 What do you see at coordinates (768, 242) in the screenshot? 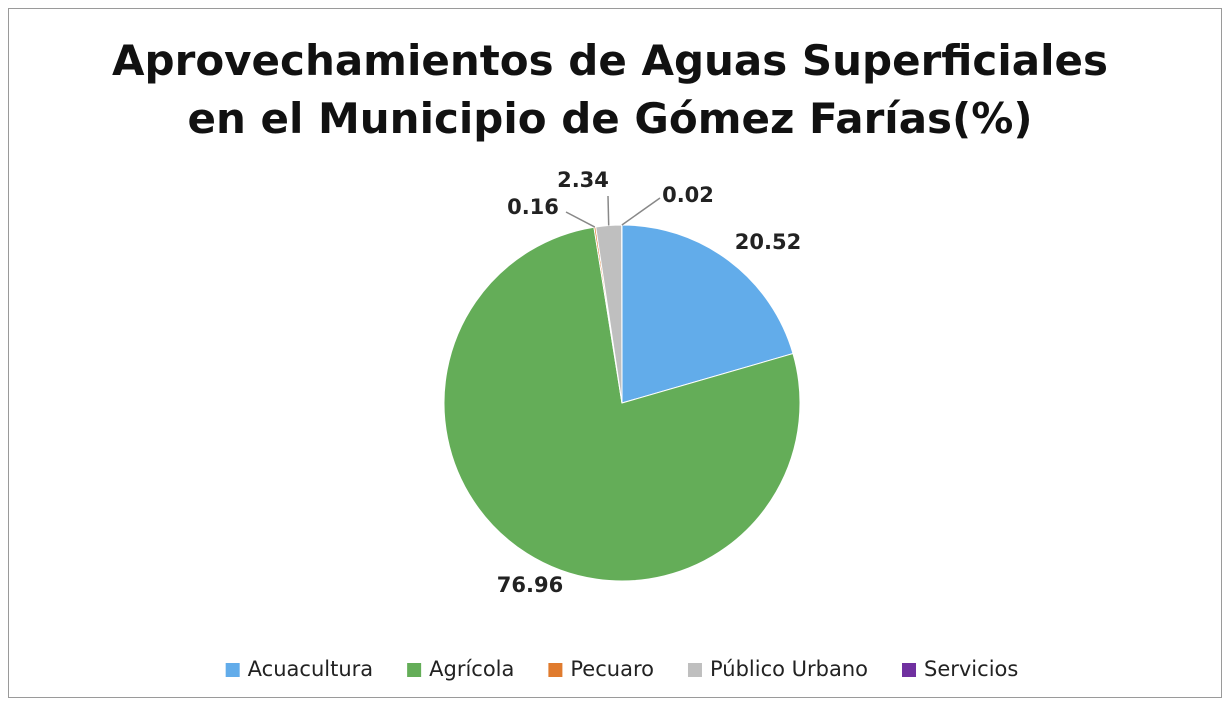
I see `data-label: 20.52` at bounding box center [768, 242].